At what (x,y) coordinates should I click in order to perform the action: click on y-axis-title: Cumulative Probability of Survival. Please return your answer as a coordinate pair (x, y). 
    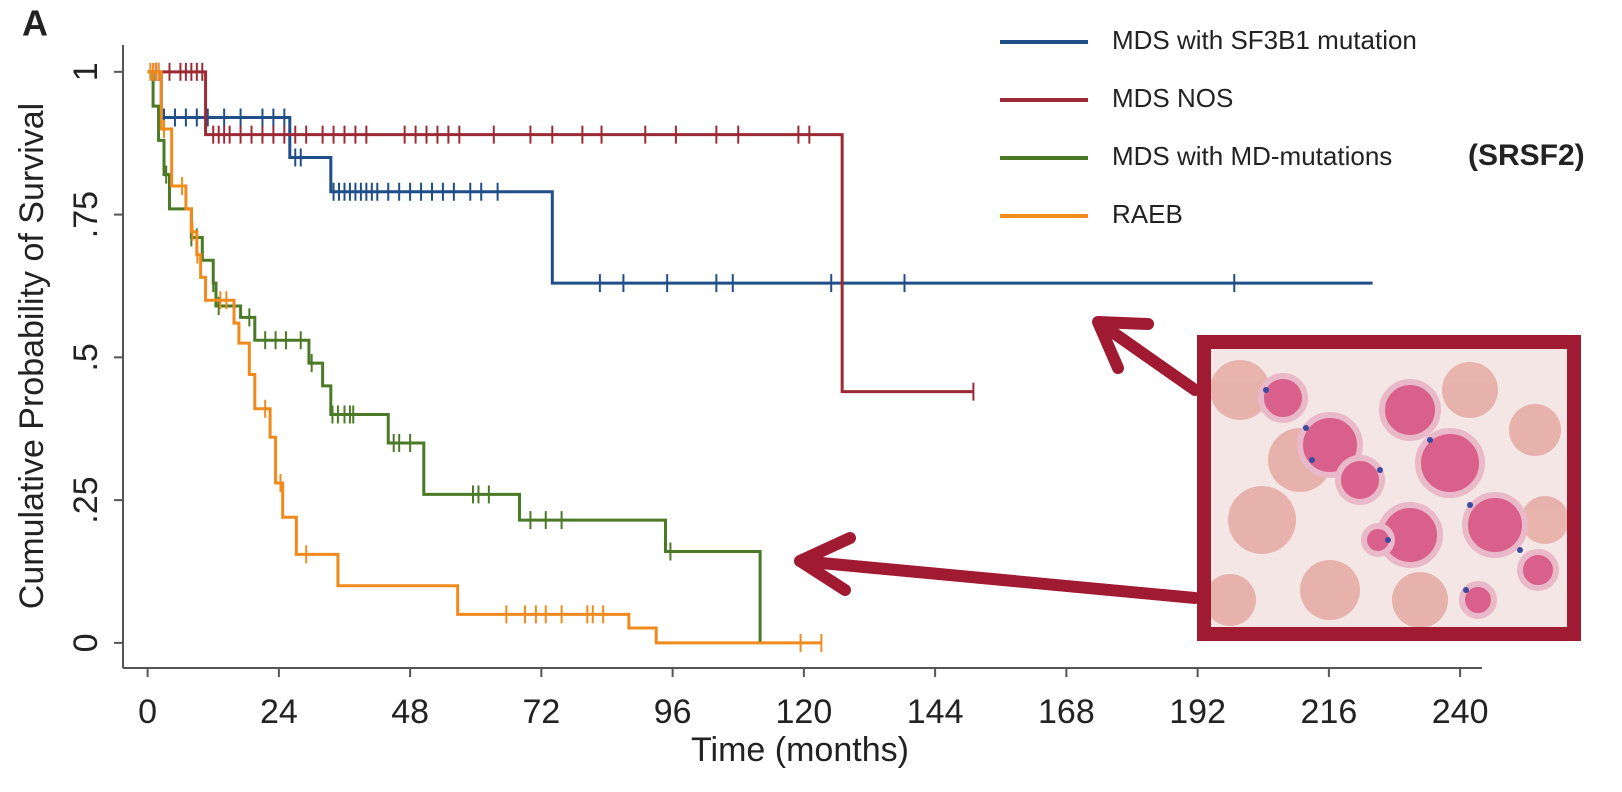
    Looking at the image, I should click on (32, 356).